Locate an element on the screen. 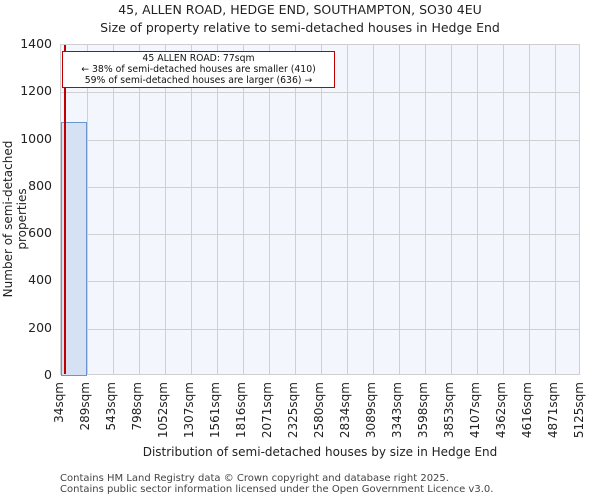 The image size is (600, 500). x-tick-label: 1816sqm is located at coordinates (241, 410).